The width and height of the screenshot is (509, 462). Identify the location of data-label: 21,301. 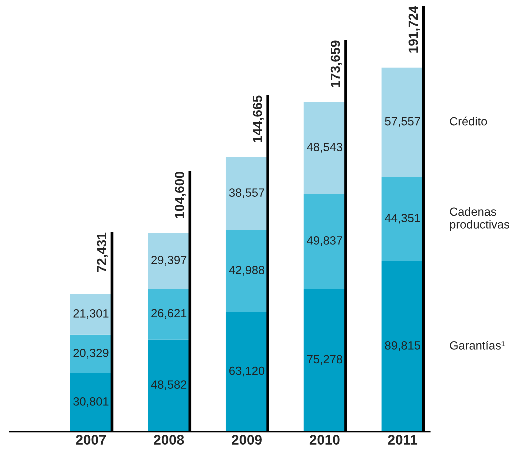
(91, 314).